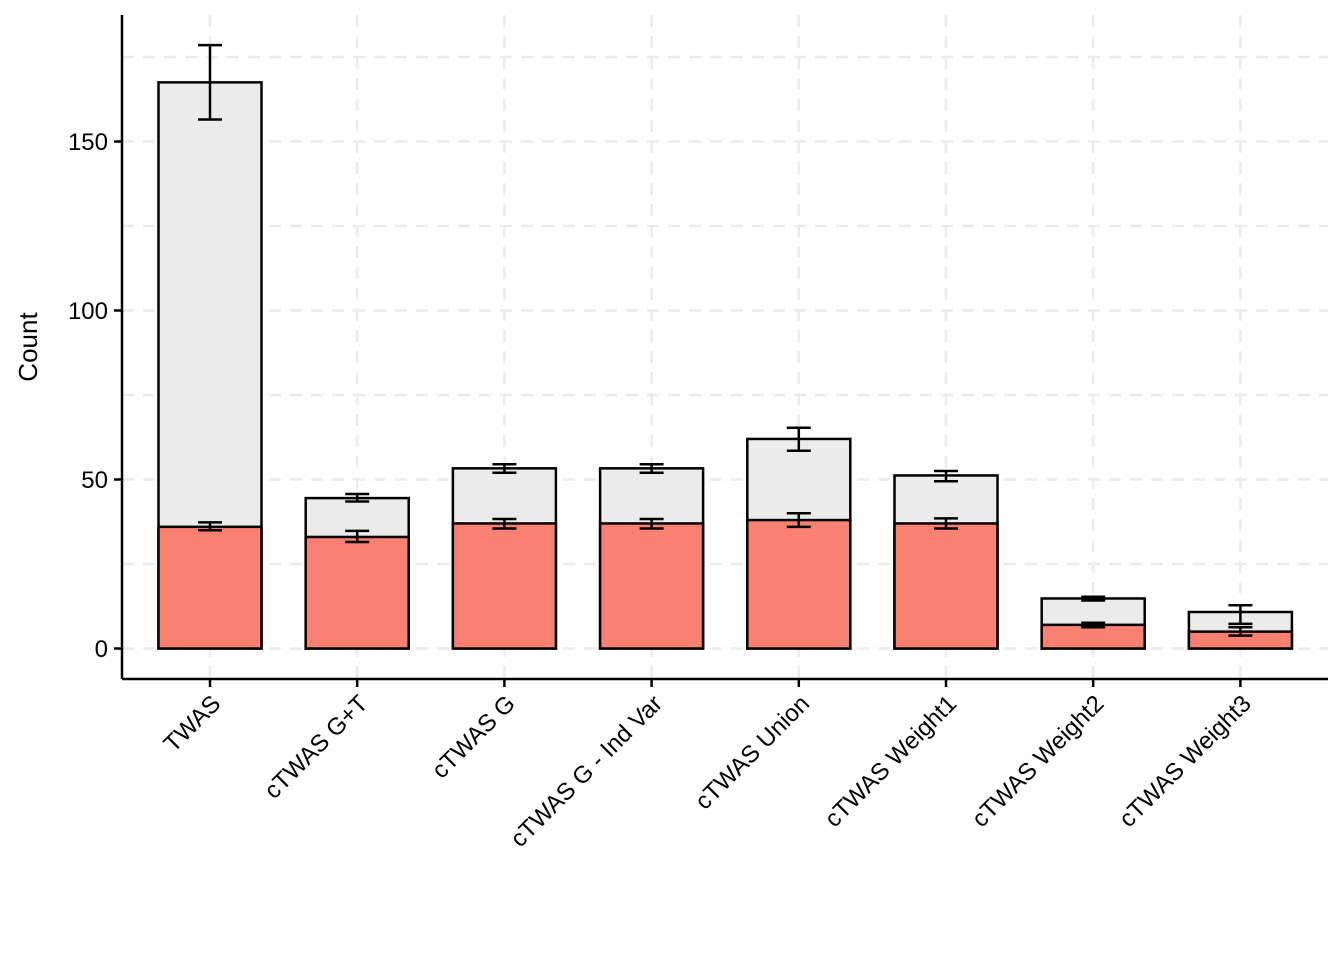 The height and width of the screenshot is (960, 1344). What do you see at coordinates (586, 771) in the screenshot?
I see `x-tick-label: cTWAS G - Ind Var` at bounding box center [586, 771].